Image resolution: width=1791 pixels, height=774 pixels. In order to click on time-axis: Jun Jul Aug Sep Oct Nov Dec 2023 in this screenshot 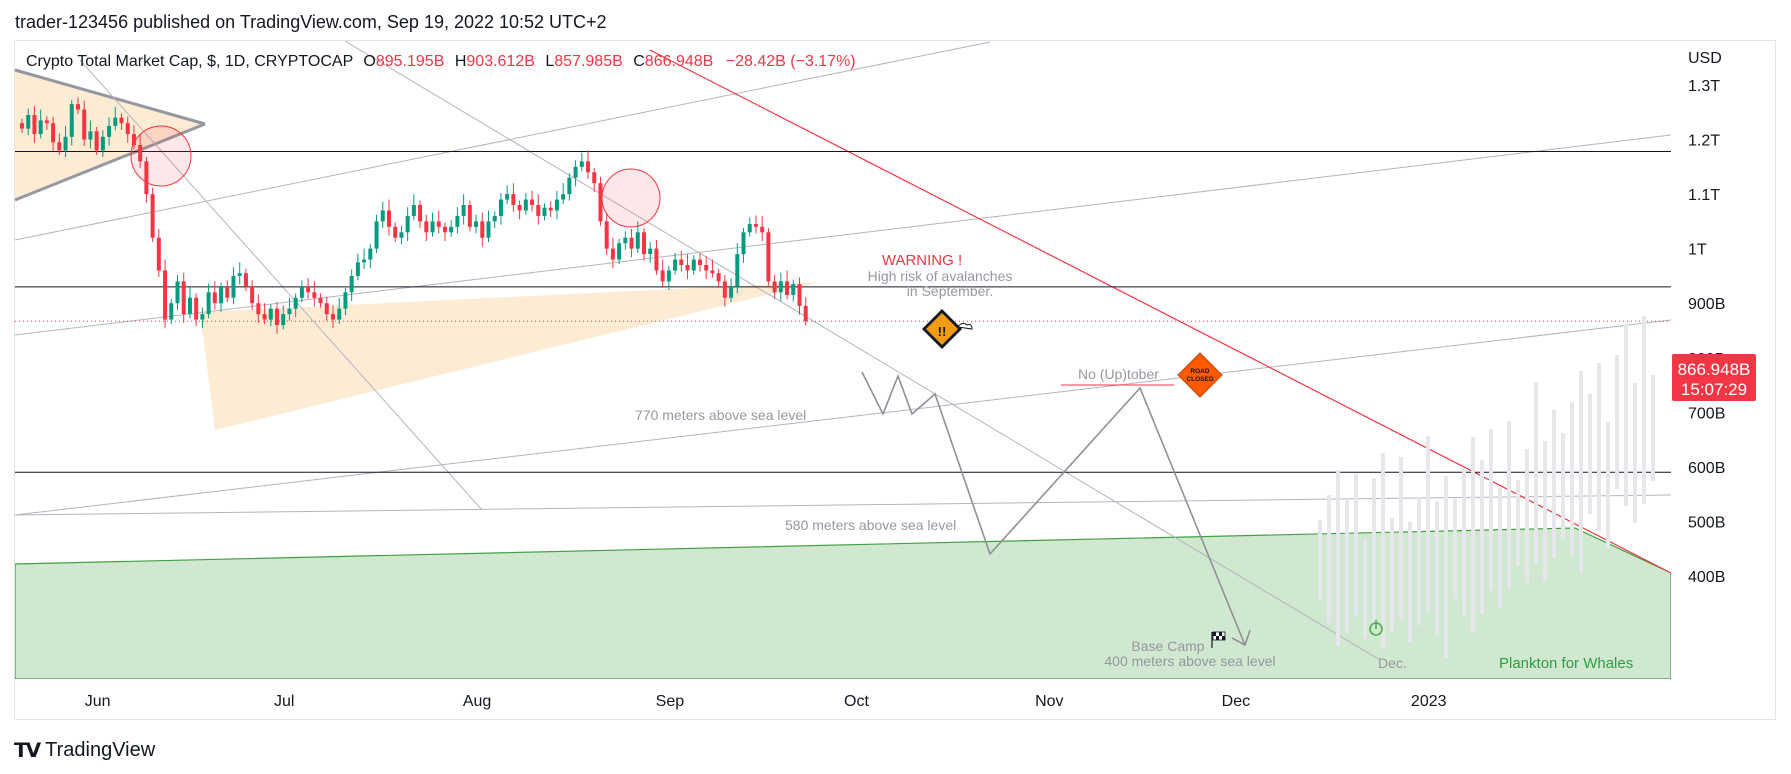, I will do `click(766, 701)`.